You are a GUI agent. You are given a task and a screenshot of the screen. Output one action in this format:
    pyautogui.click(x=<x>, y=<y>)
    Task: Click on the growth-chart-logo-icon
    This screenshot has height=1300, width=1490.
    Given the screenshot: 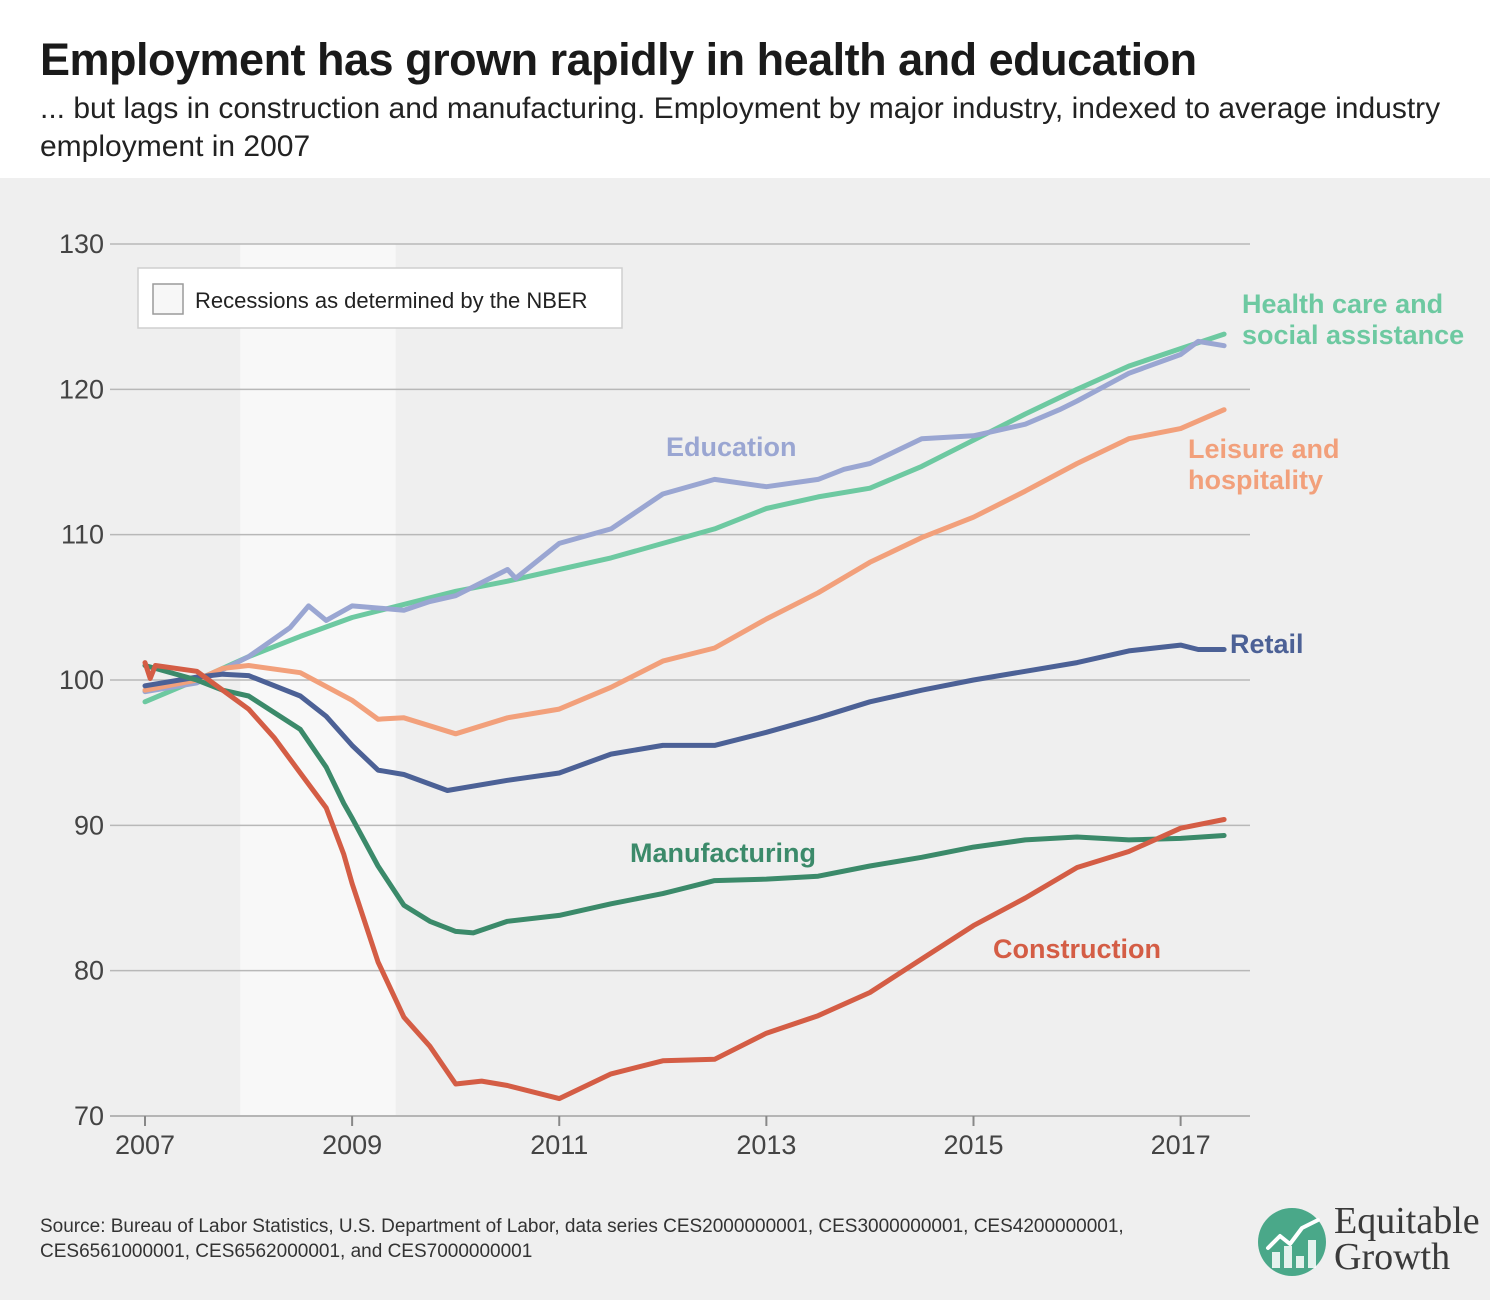 What is the action you would take?
    pyautogui.click(x=1292, y=1242)
    